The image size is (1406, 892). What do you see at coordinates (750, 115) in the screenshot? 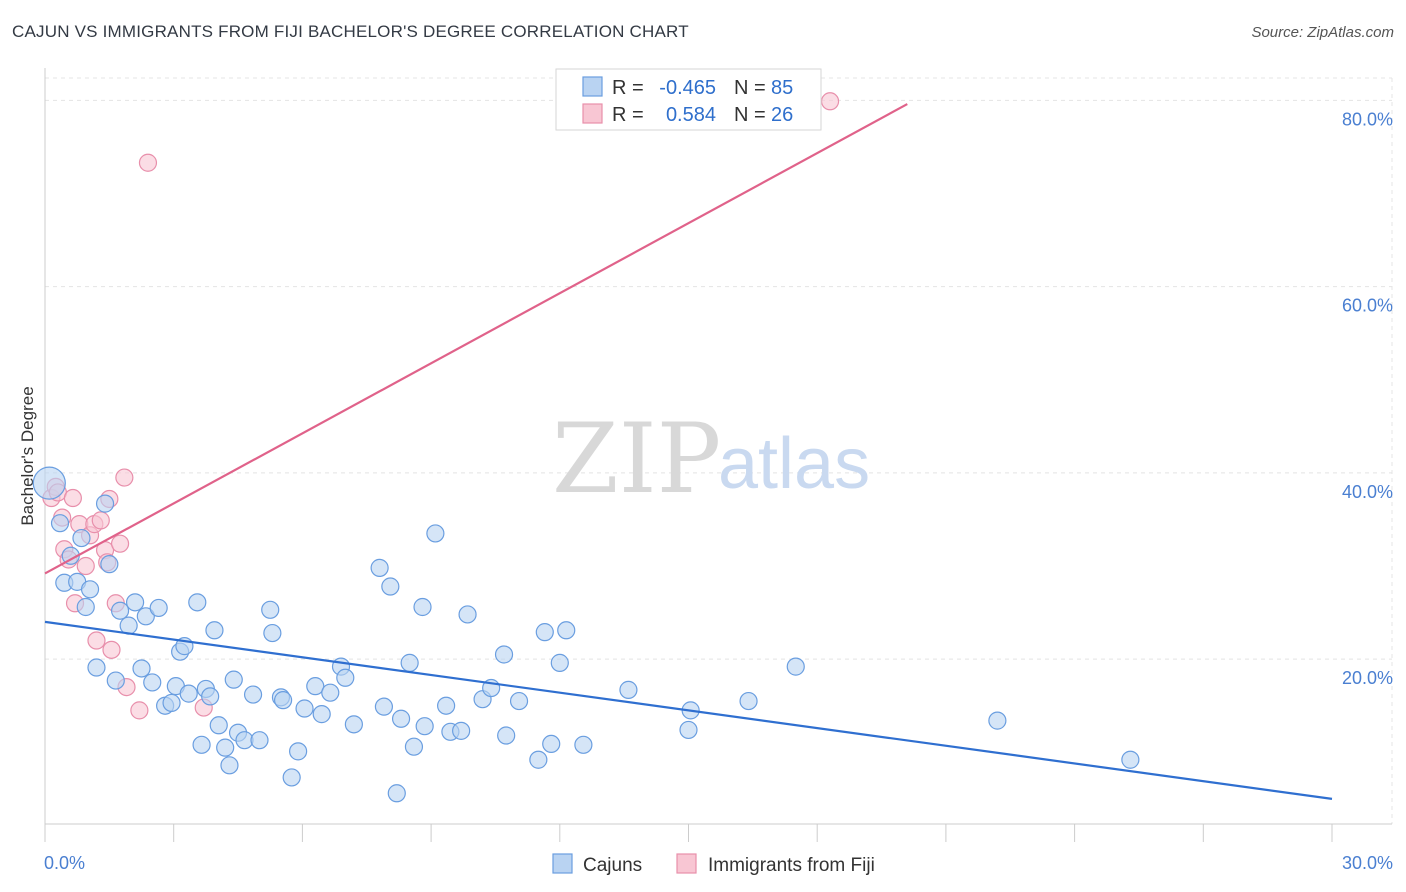
I see `legend-n-label-fiji: N =` at bounding box center [750, 115].